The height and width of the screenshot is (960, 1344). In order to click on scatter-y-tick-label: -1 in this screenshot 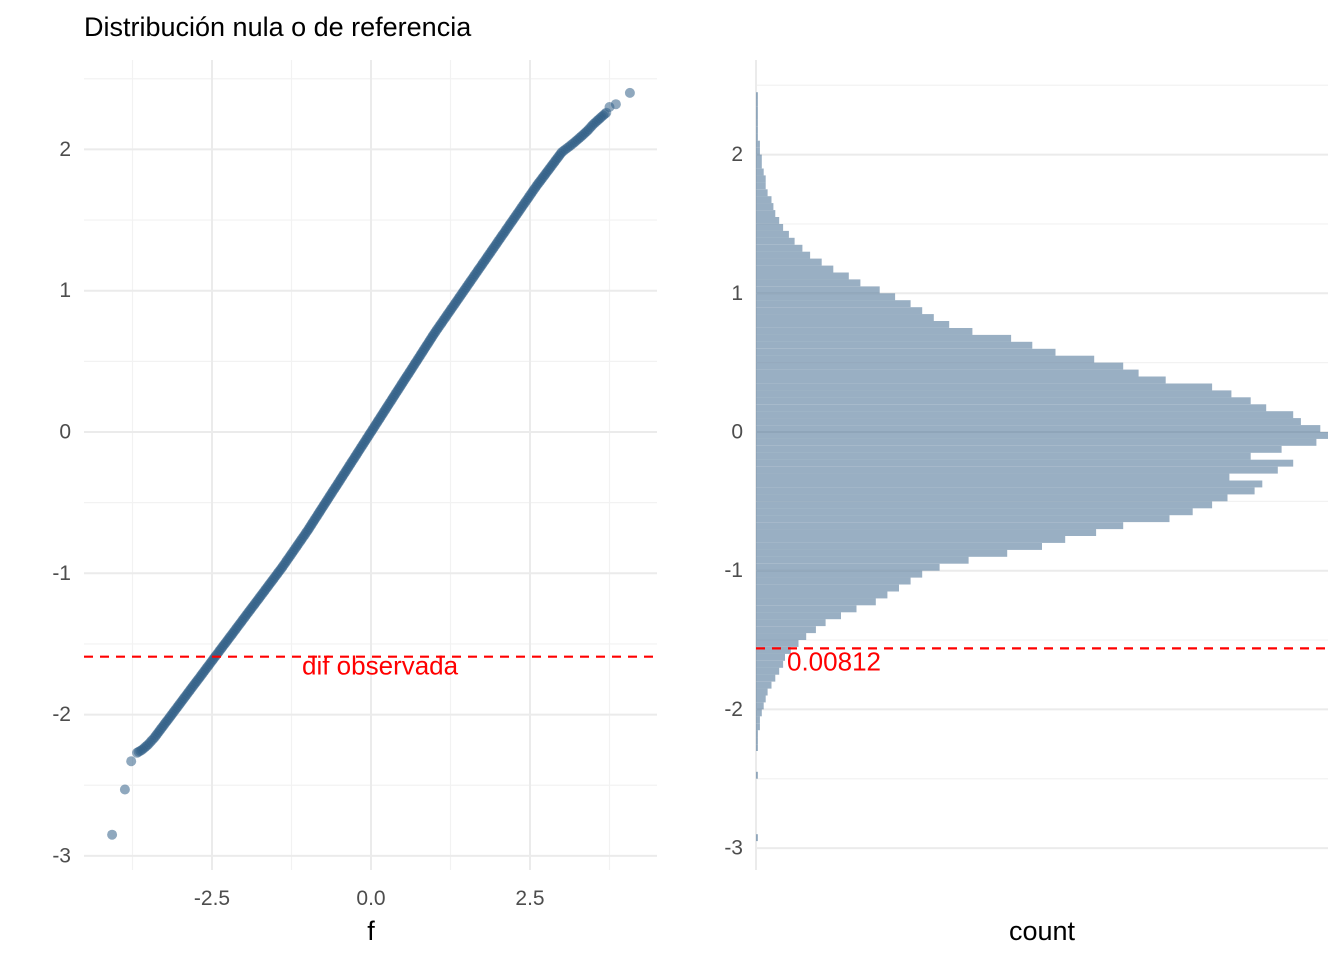, I will do `click(61, 573)`.